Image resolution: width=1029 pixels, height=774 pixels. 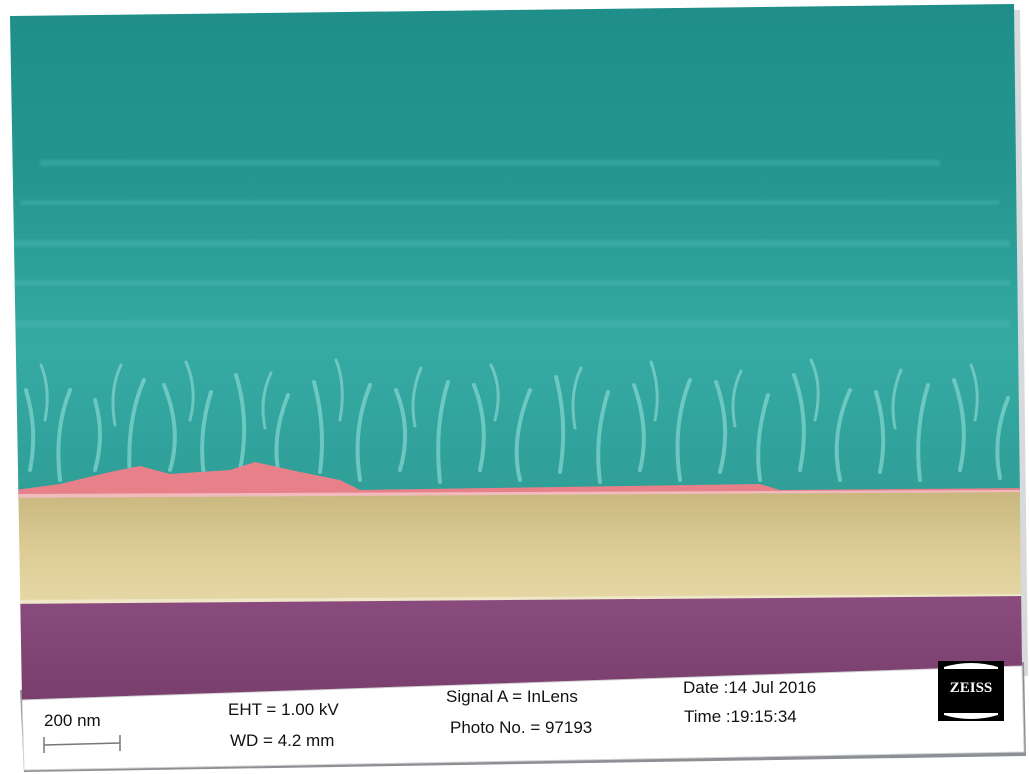 I want to click on zeiss-logo: ZEISS, so click(x=971, y=691).